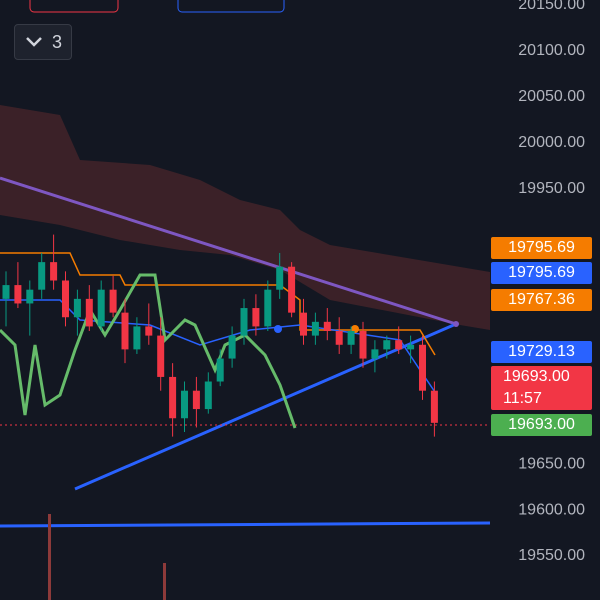  What do you see at coordinates (551, 188) in the screenshot?
I see `price-axis-label: 19950.00` at bounding box center [551, 188].